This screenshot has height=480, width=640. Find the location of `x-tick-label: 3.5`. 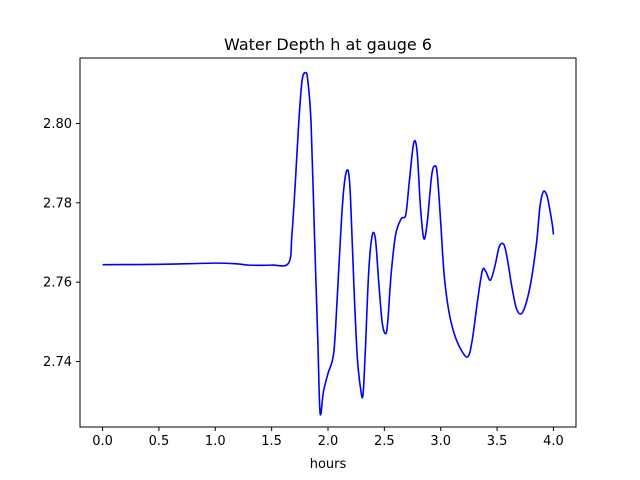

x-tick-label: 3.5 is located at coordinates (497, 441).